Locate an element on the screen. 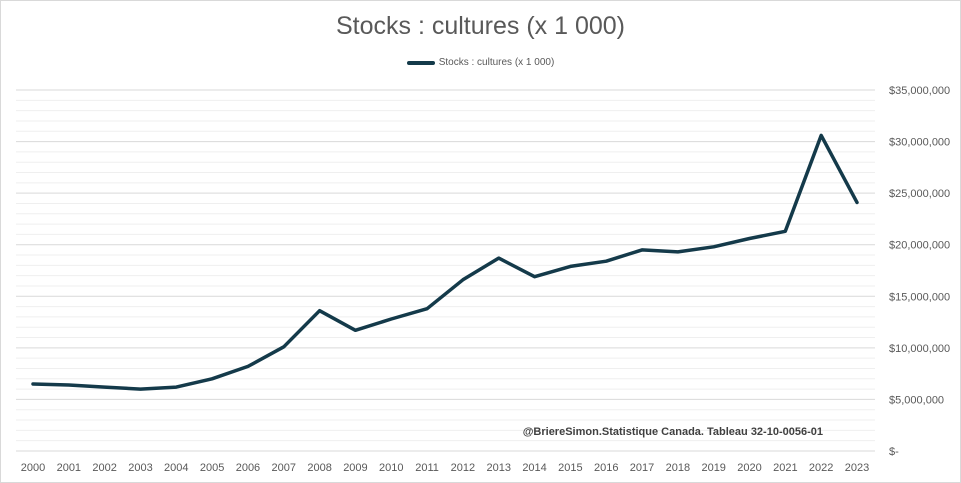 The width and height of the screenshot is (961, 483). y-tick-label: $10,000,000 is located at coordinates (919, 349).